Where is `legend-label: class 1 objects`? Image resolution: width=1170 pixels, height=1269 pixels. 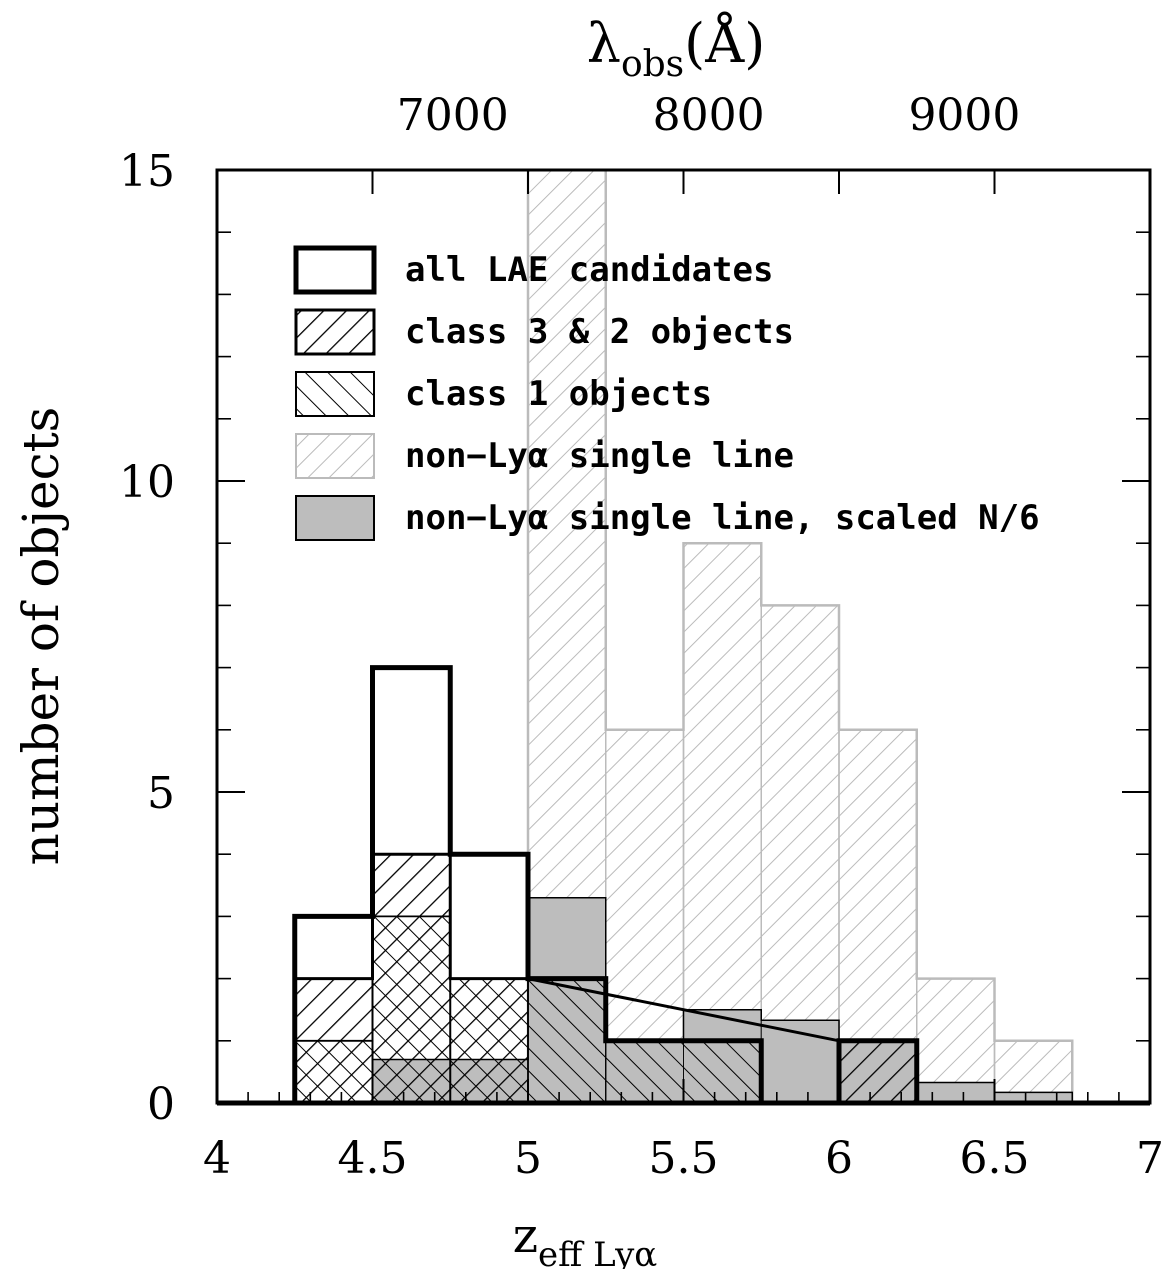
legend-label: class 1 objects is located at coordinates (558, 394).